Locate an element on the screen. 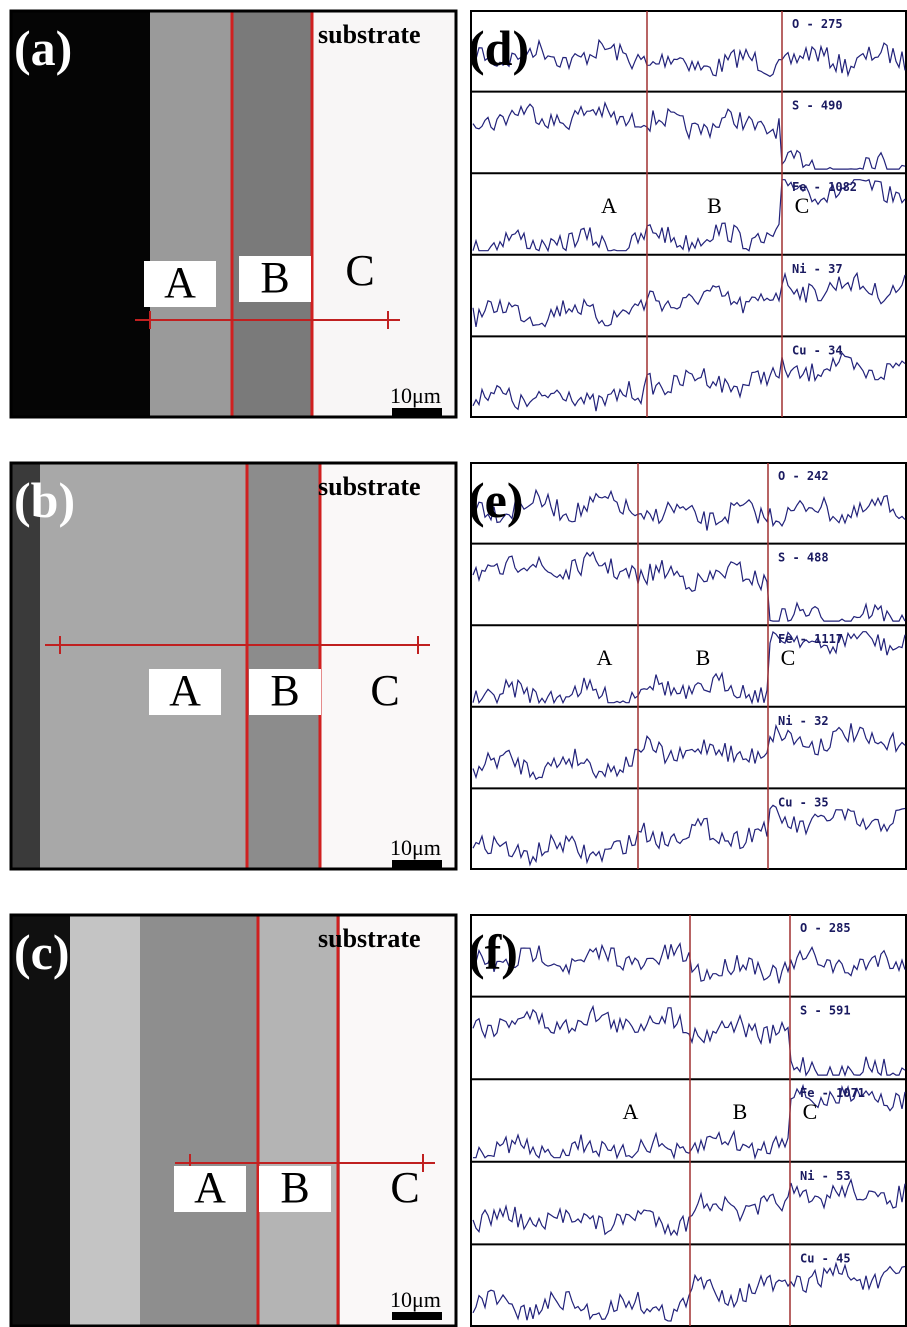  element-label: Cu - 34 is located at coordinates (817, 350).